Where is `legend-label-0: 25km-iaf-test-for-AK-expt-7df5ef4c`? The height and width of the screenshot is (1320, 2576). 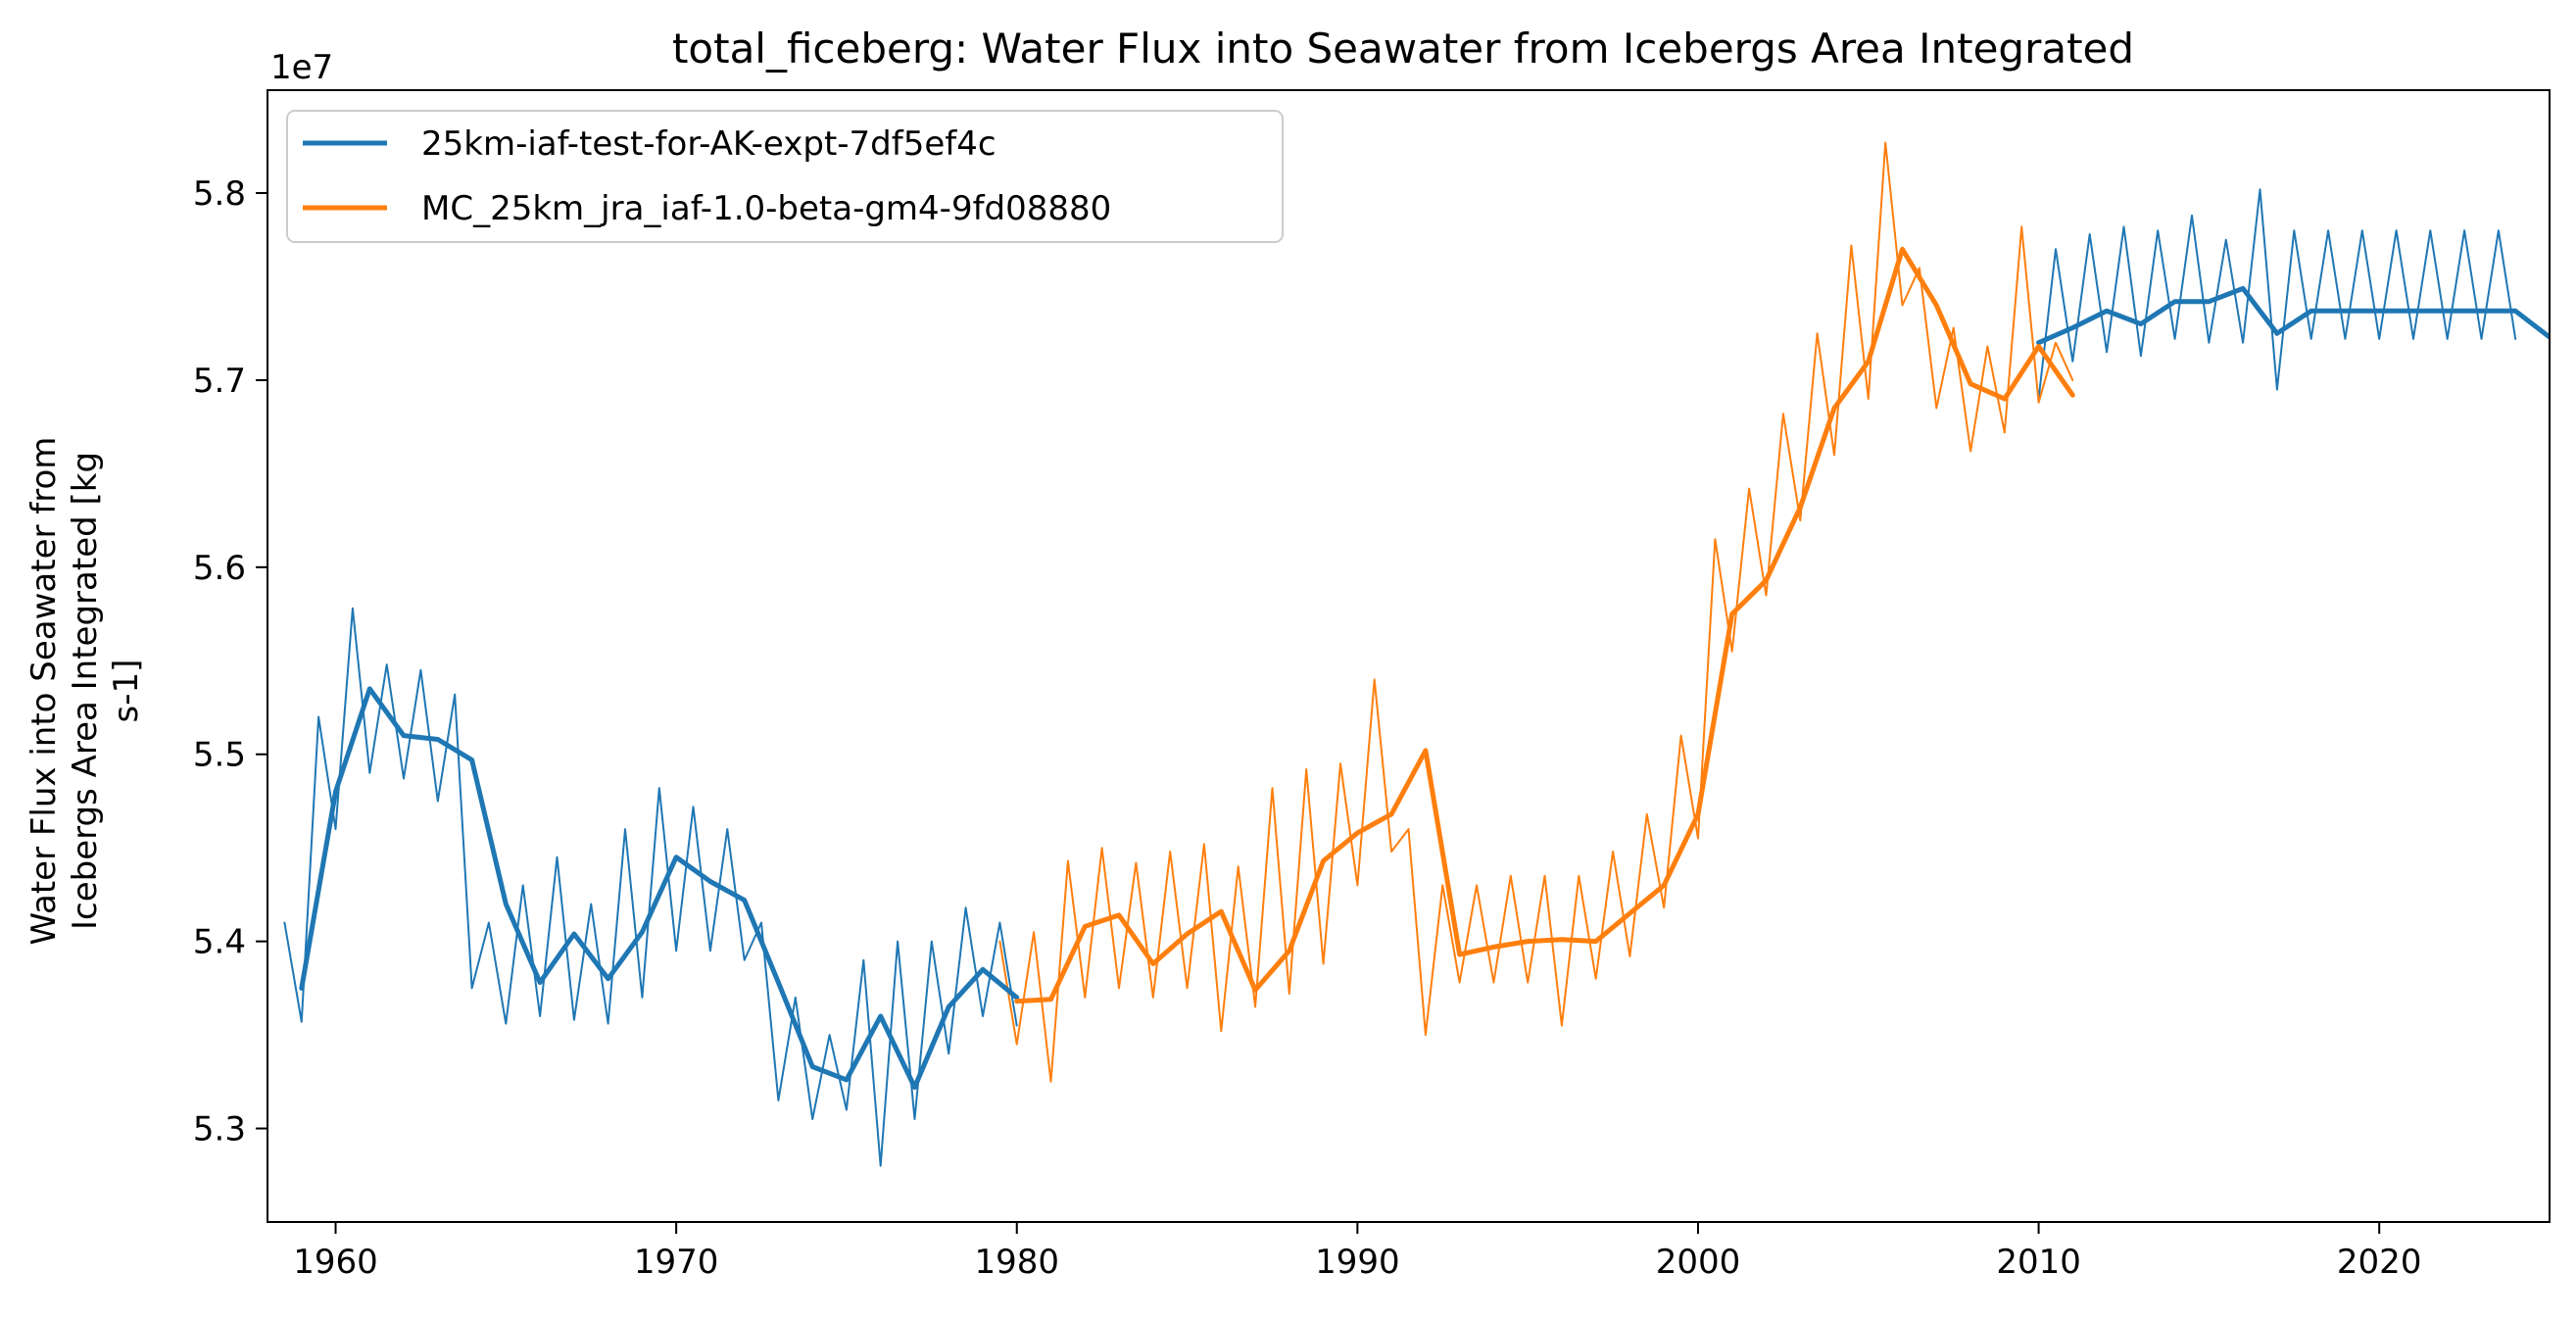
legend-label-0: 25km-iaf-test-for-AK-expt-7df5ef4c is located at coordinates (708, 144).